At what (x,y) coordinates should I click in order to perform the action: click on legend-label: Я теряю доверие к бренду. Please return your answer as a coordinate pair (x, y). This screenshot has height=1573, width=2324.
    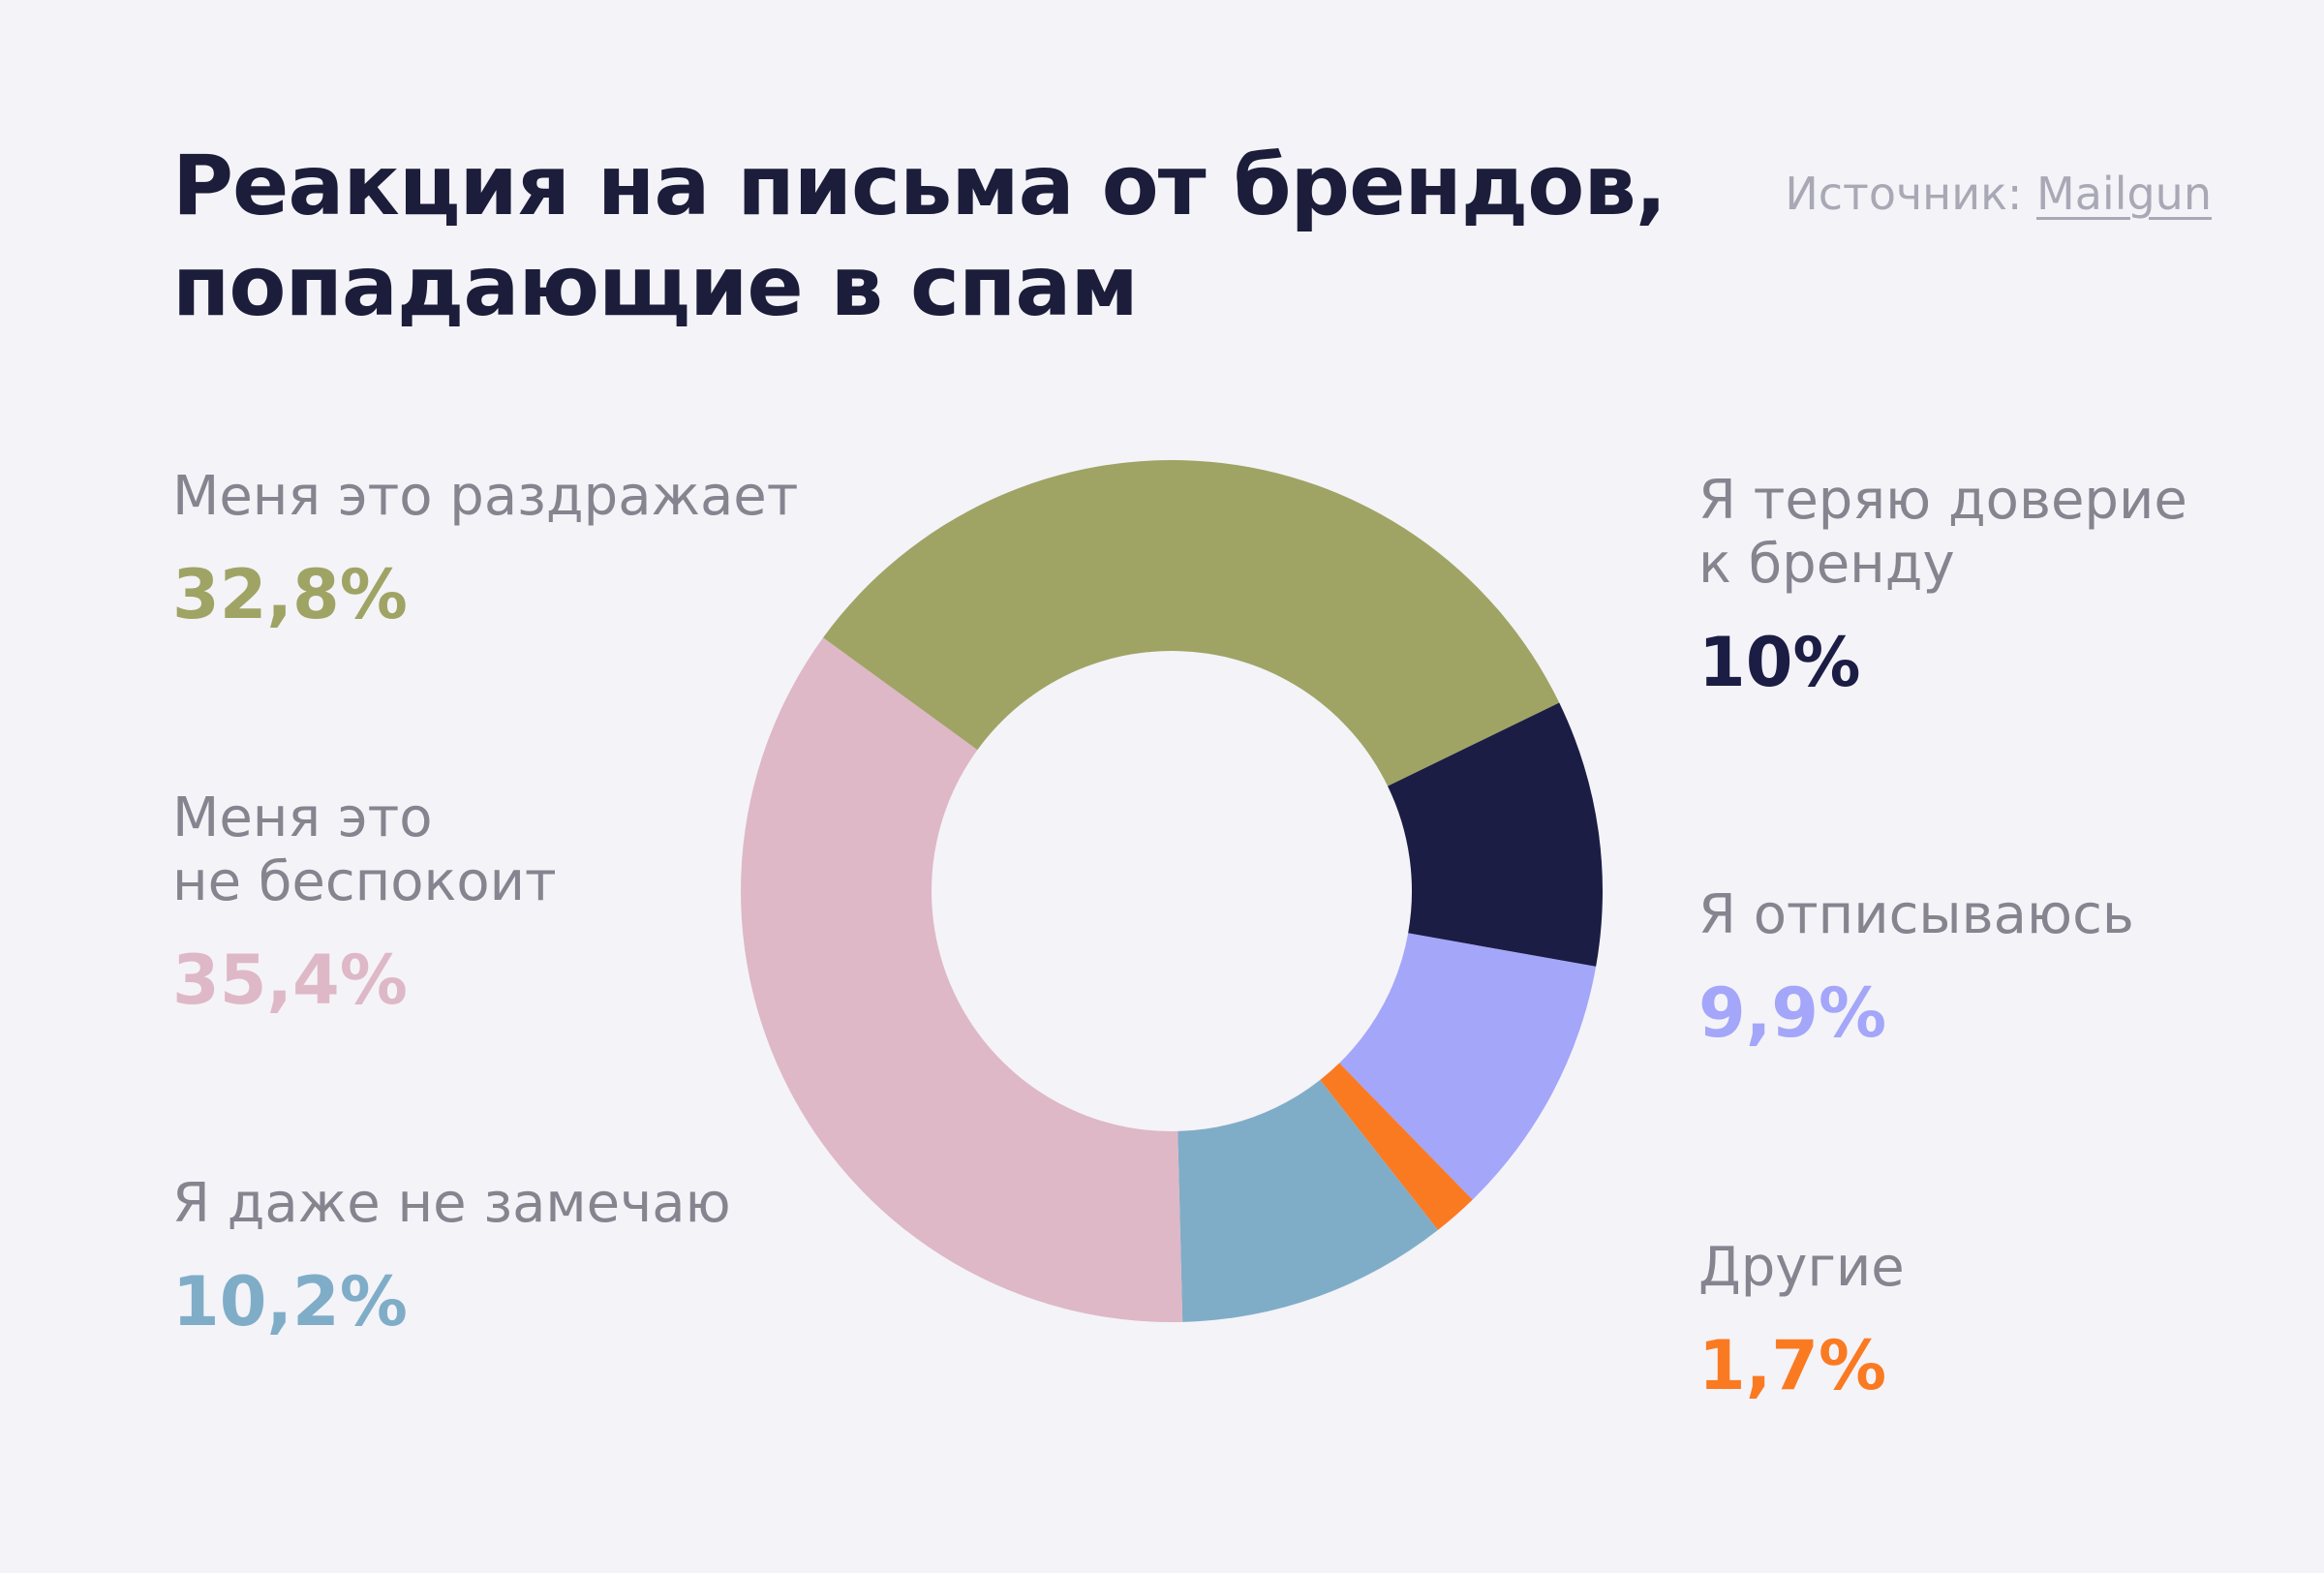
    Looking at the image, I should click on (1942, 533).